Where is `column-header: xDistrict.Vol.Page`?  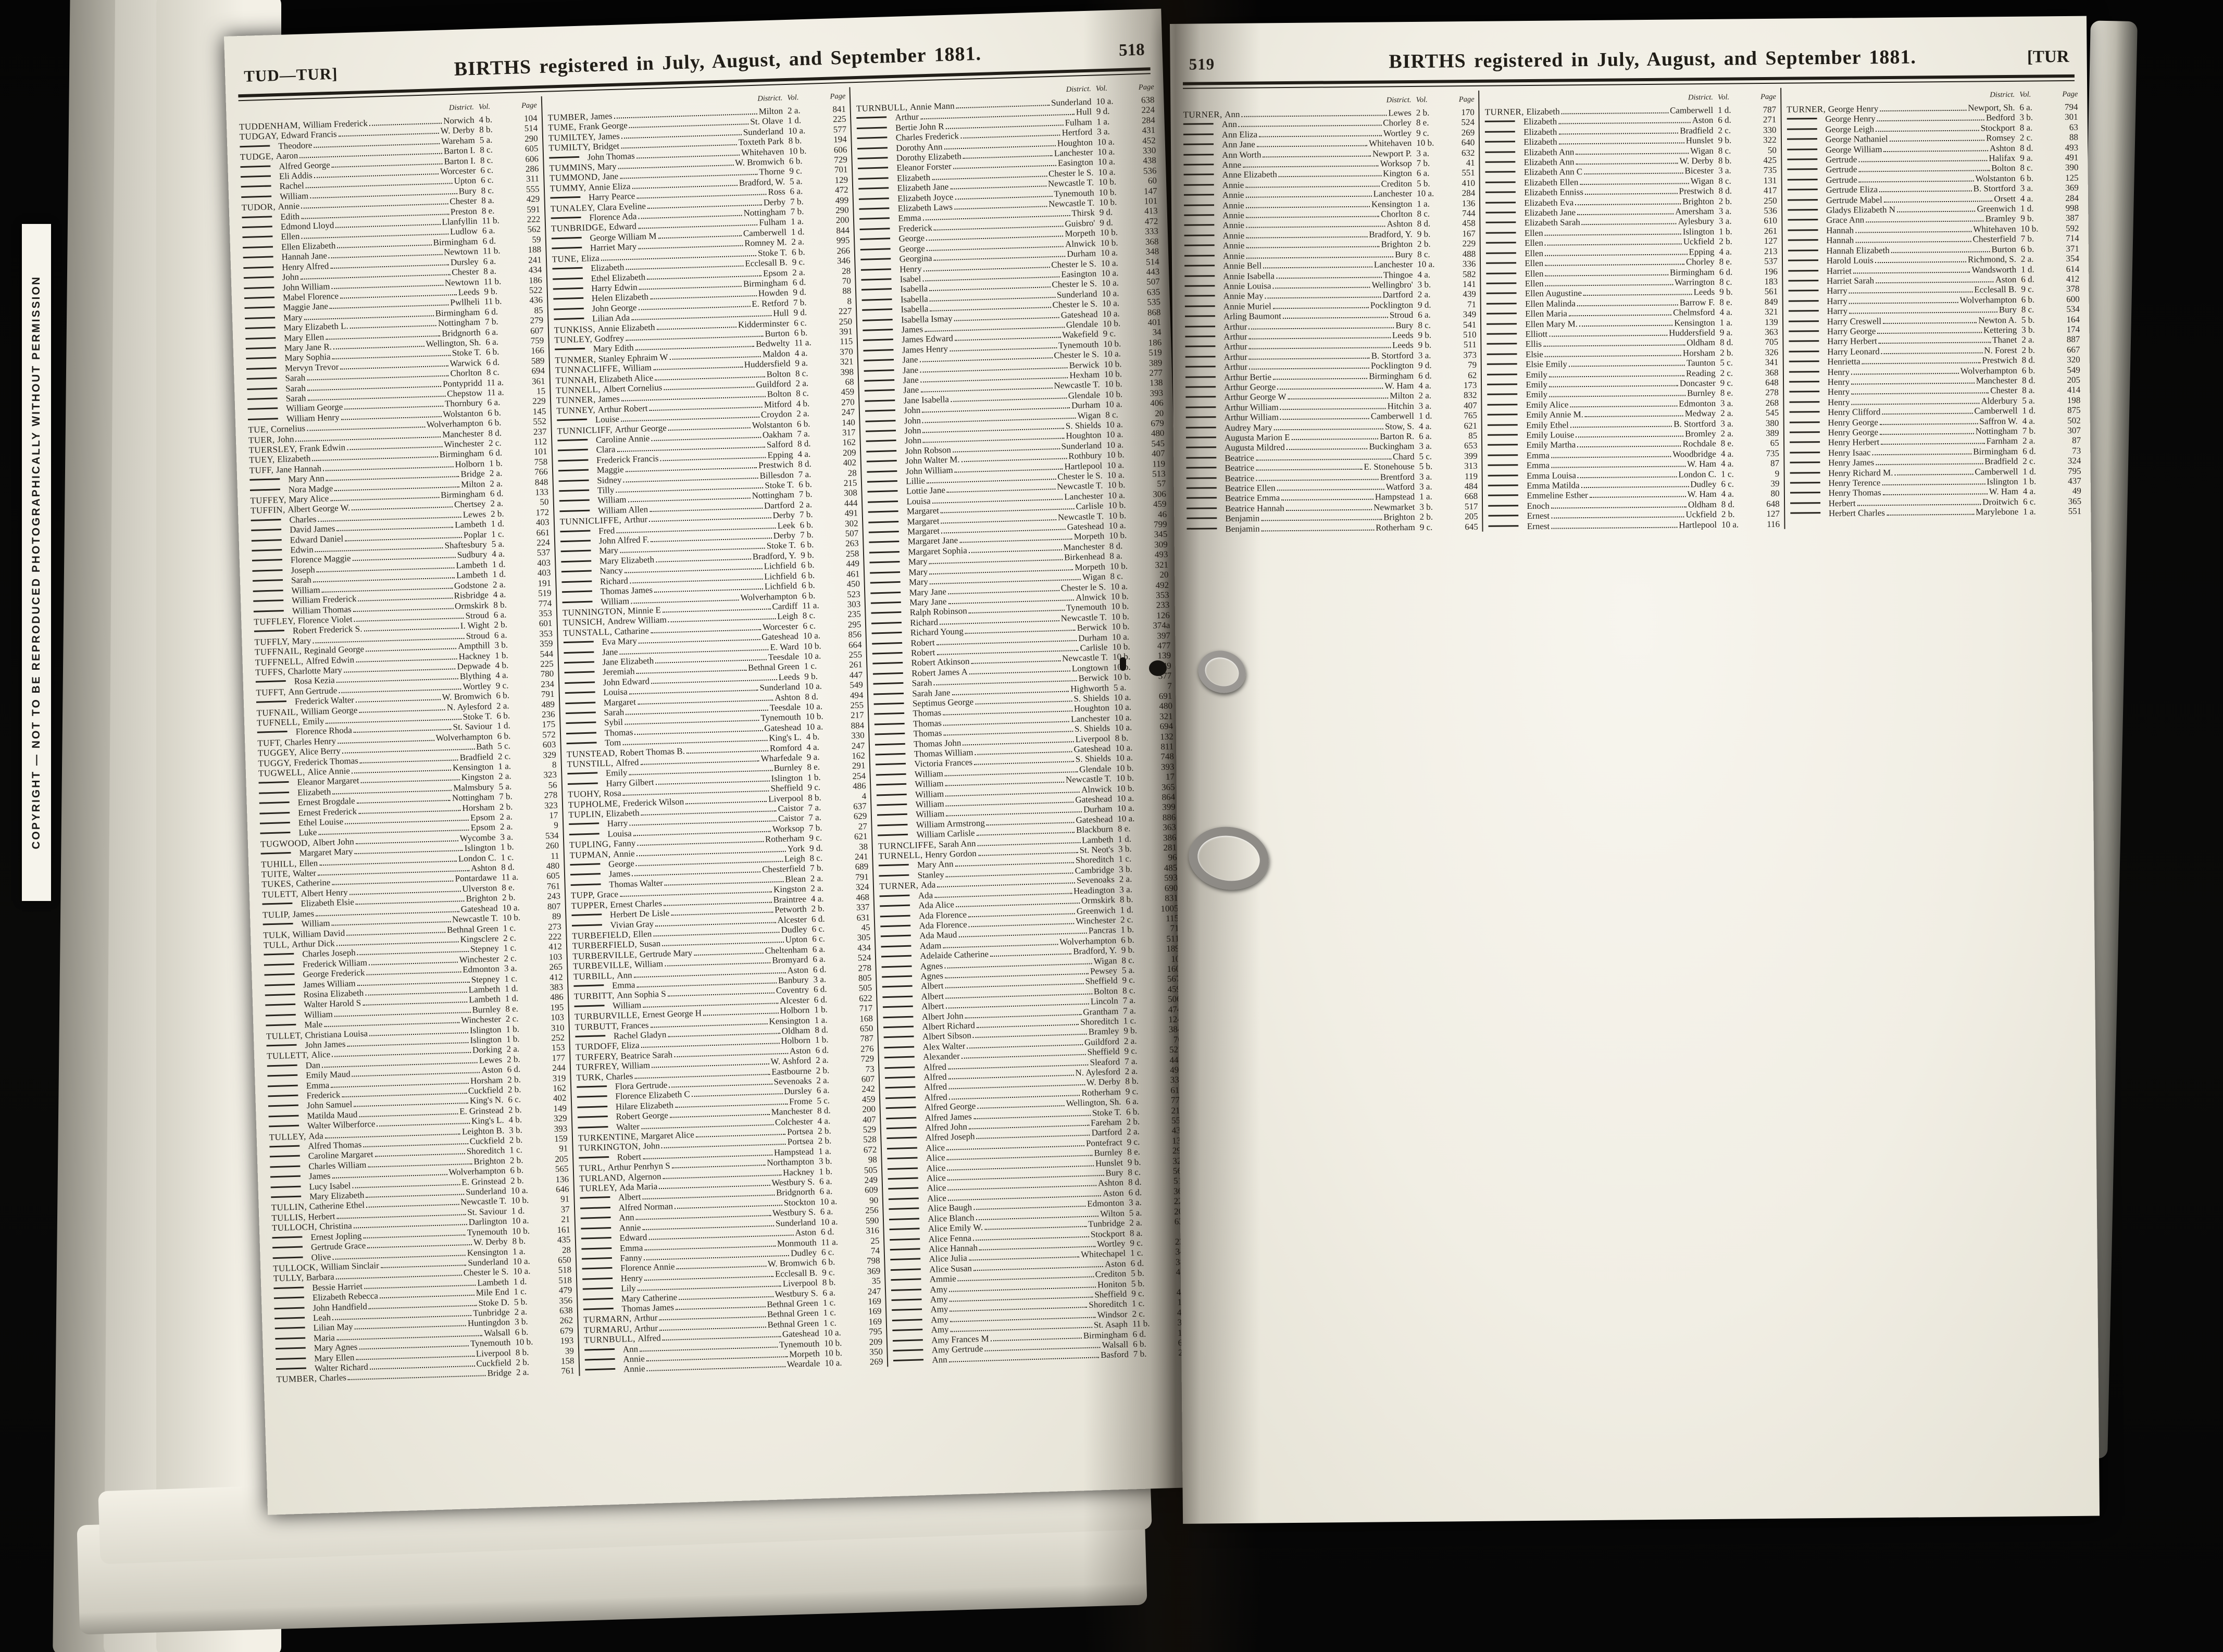 column-header: xDistrict.Vol.Page is located at coordinates (1732, 97).